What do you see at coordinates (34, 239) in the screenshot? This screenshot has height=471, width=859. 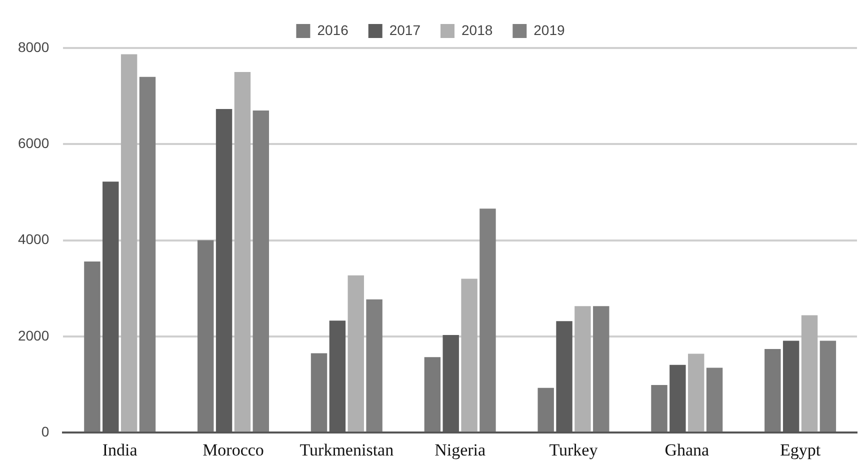 I see `y-tick-label: 4000` at bounding box center [34, 239].